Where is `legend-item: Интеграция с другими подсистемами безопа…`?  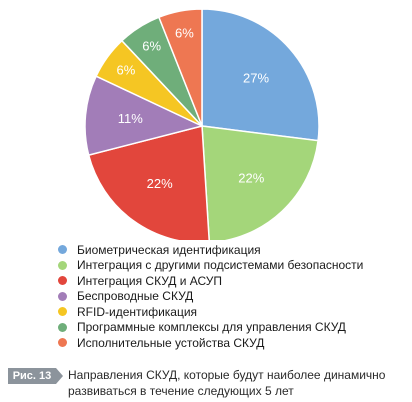
legend-item: Интеграция с другими подсистемами безопа… is located at coordinates (210, 266).